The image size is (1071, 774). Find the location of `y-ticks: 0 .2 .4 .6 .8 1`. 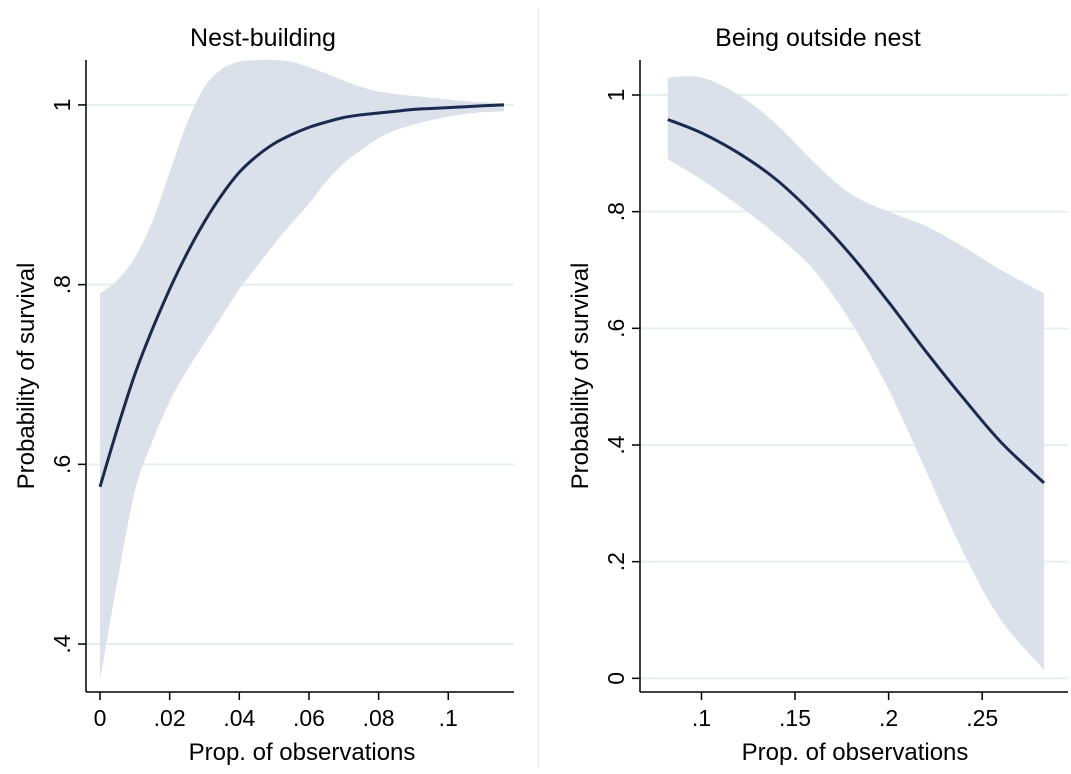

y-ticks: 0 .2 .4 .6 .8 1 is located at coordinates (621, 387).